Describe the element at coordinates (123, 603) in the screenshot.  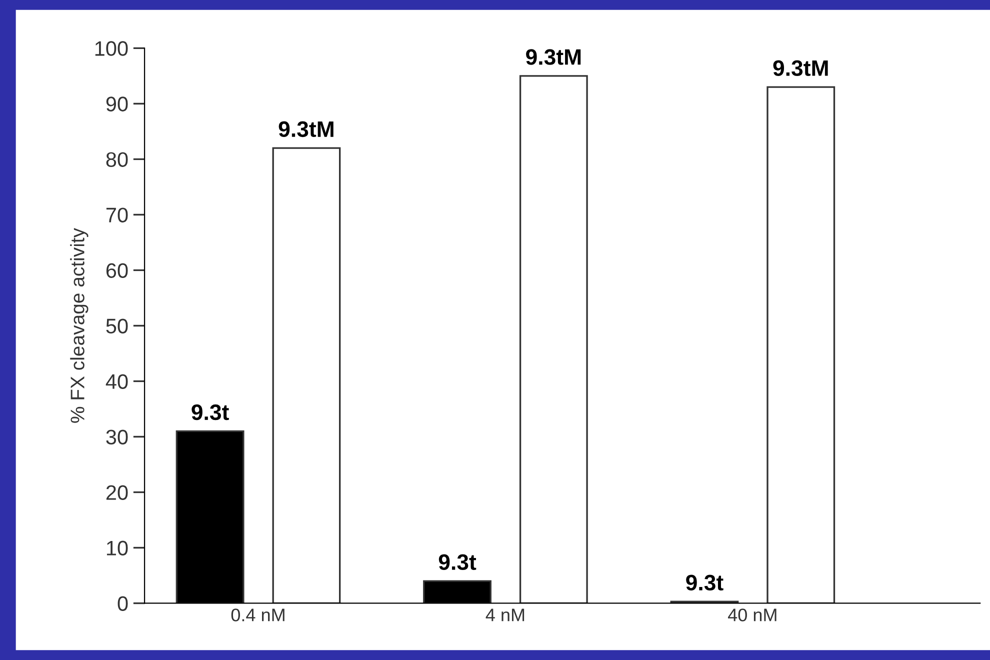
I see `y-tick-label: 0` at that location.